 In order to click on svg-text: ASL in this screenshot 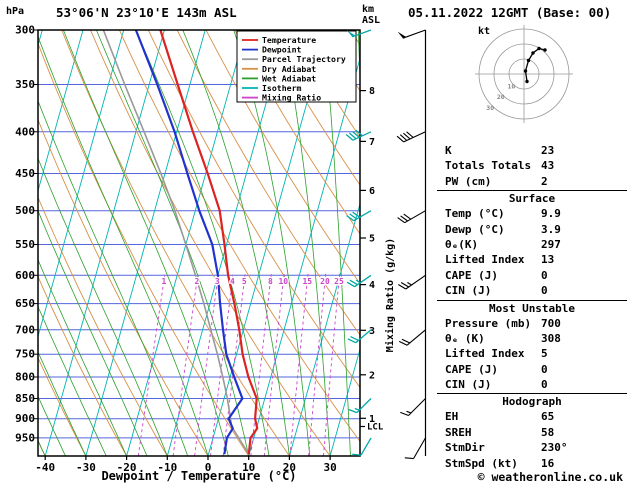, I will do `click(371, 20)`.